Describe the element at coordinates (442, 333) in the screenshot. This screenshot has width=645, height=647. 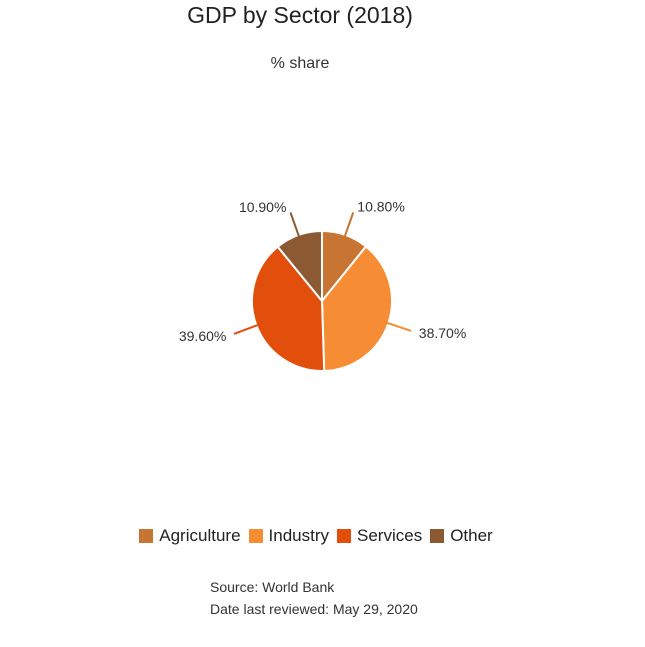
I see `data-label-industry: 38.70%` at that location.